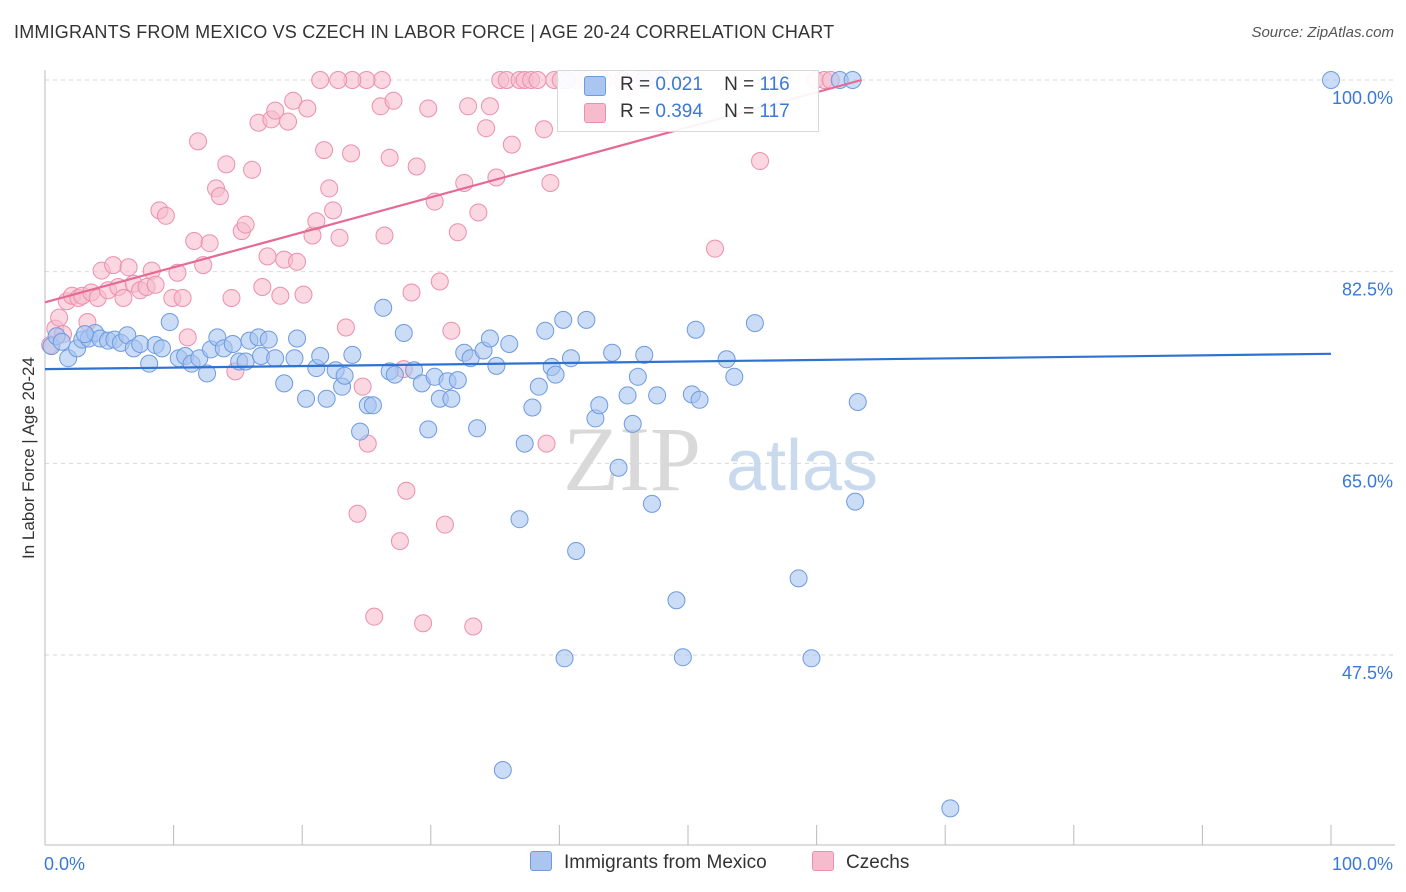  Describe the element at coordinates (774, 84) in the screenshot. I see `legend-n-value: 116` at that location.